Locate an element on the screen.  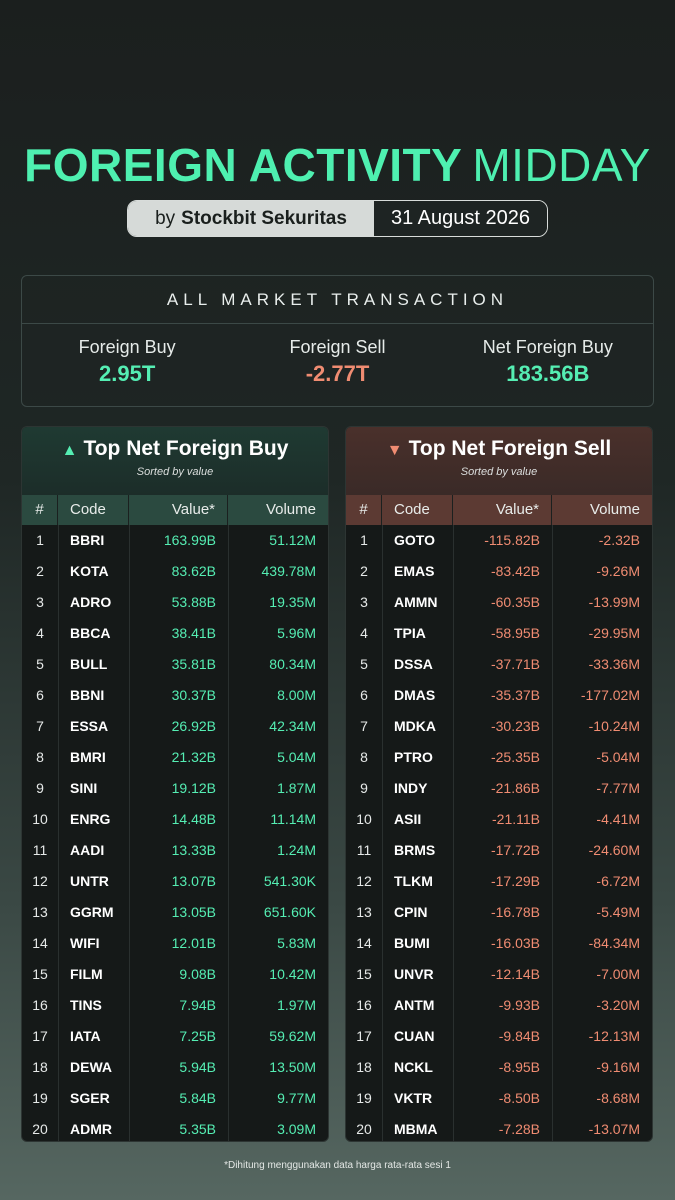
table-row: 7 ESSA 26.92B 42.34M is located at coordinates (175, 726).